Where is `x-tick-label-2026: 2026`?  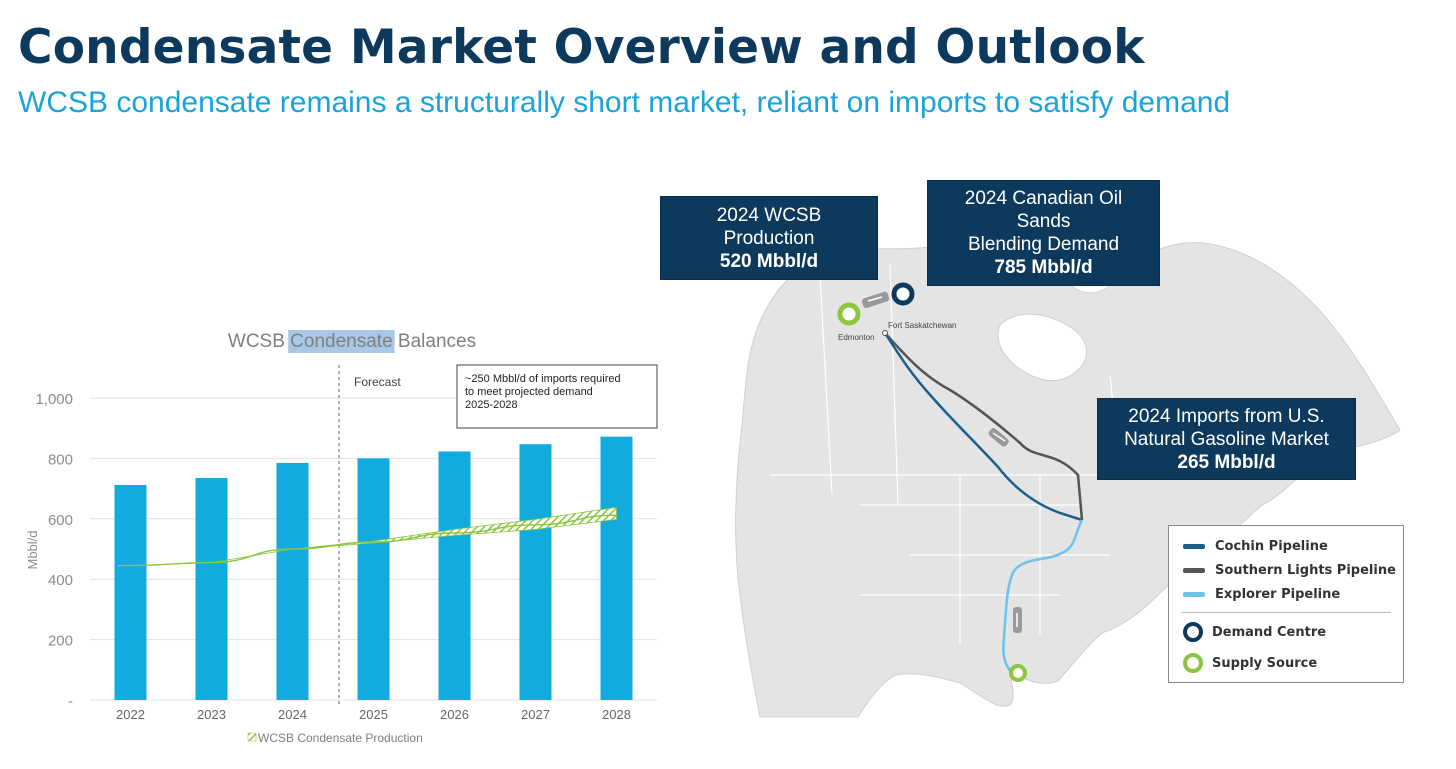
x-tick-label-2026: 2026 is located at coordinates (454, 714).